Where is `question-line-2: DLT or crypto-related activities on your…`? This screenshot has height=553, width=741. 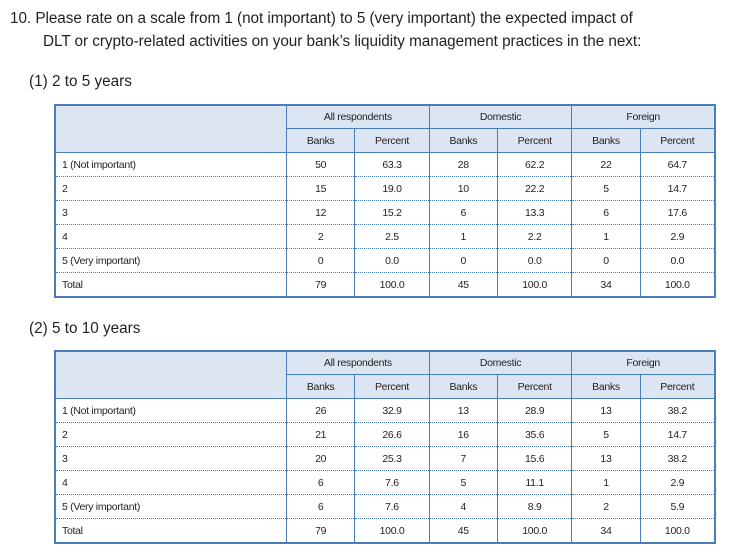
question-line-2: DLT or crypto-related activities on your… is located at coordinates (342, 41).